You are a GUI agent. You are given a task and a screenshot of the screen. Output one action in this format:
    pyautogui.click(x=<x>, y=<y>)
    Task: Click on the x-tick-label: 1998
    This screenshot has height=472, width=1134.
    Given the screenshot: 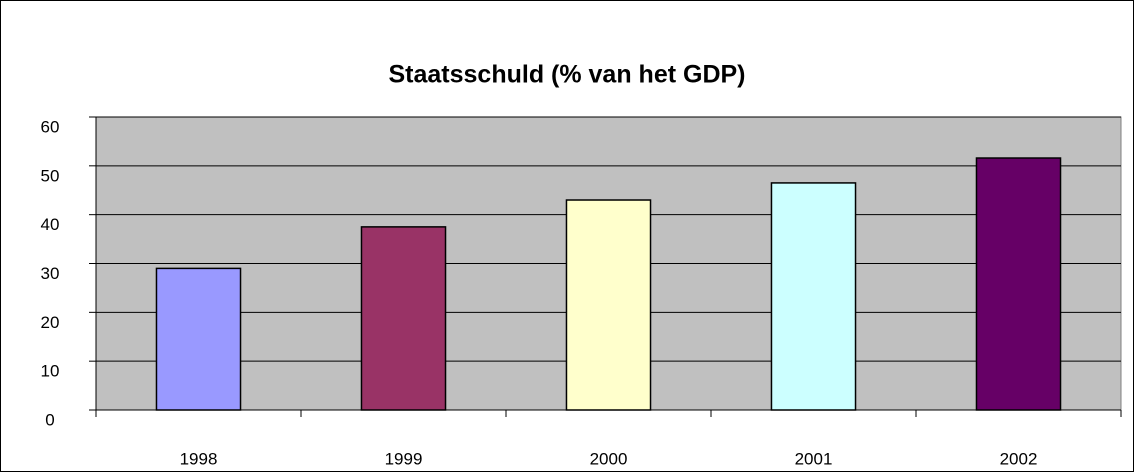 What is the action you would take?
    pyautogui.click(x=199, y=458)
    